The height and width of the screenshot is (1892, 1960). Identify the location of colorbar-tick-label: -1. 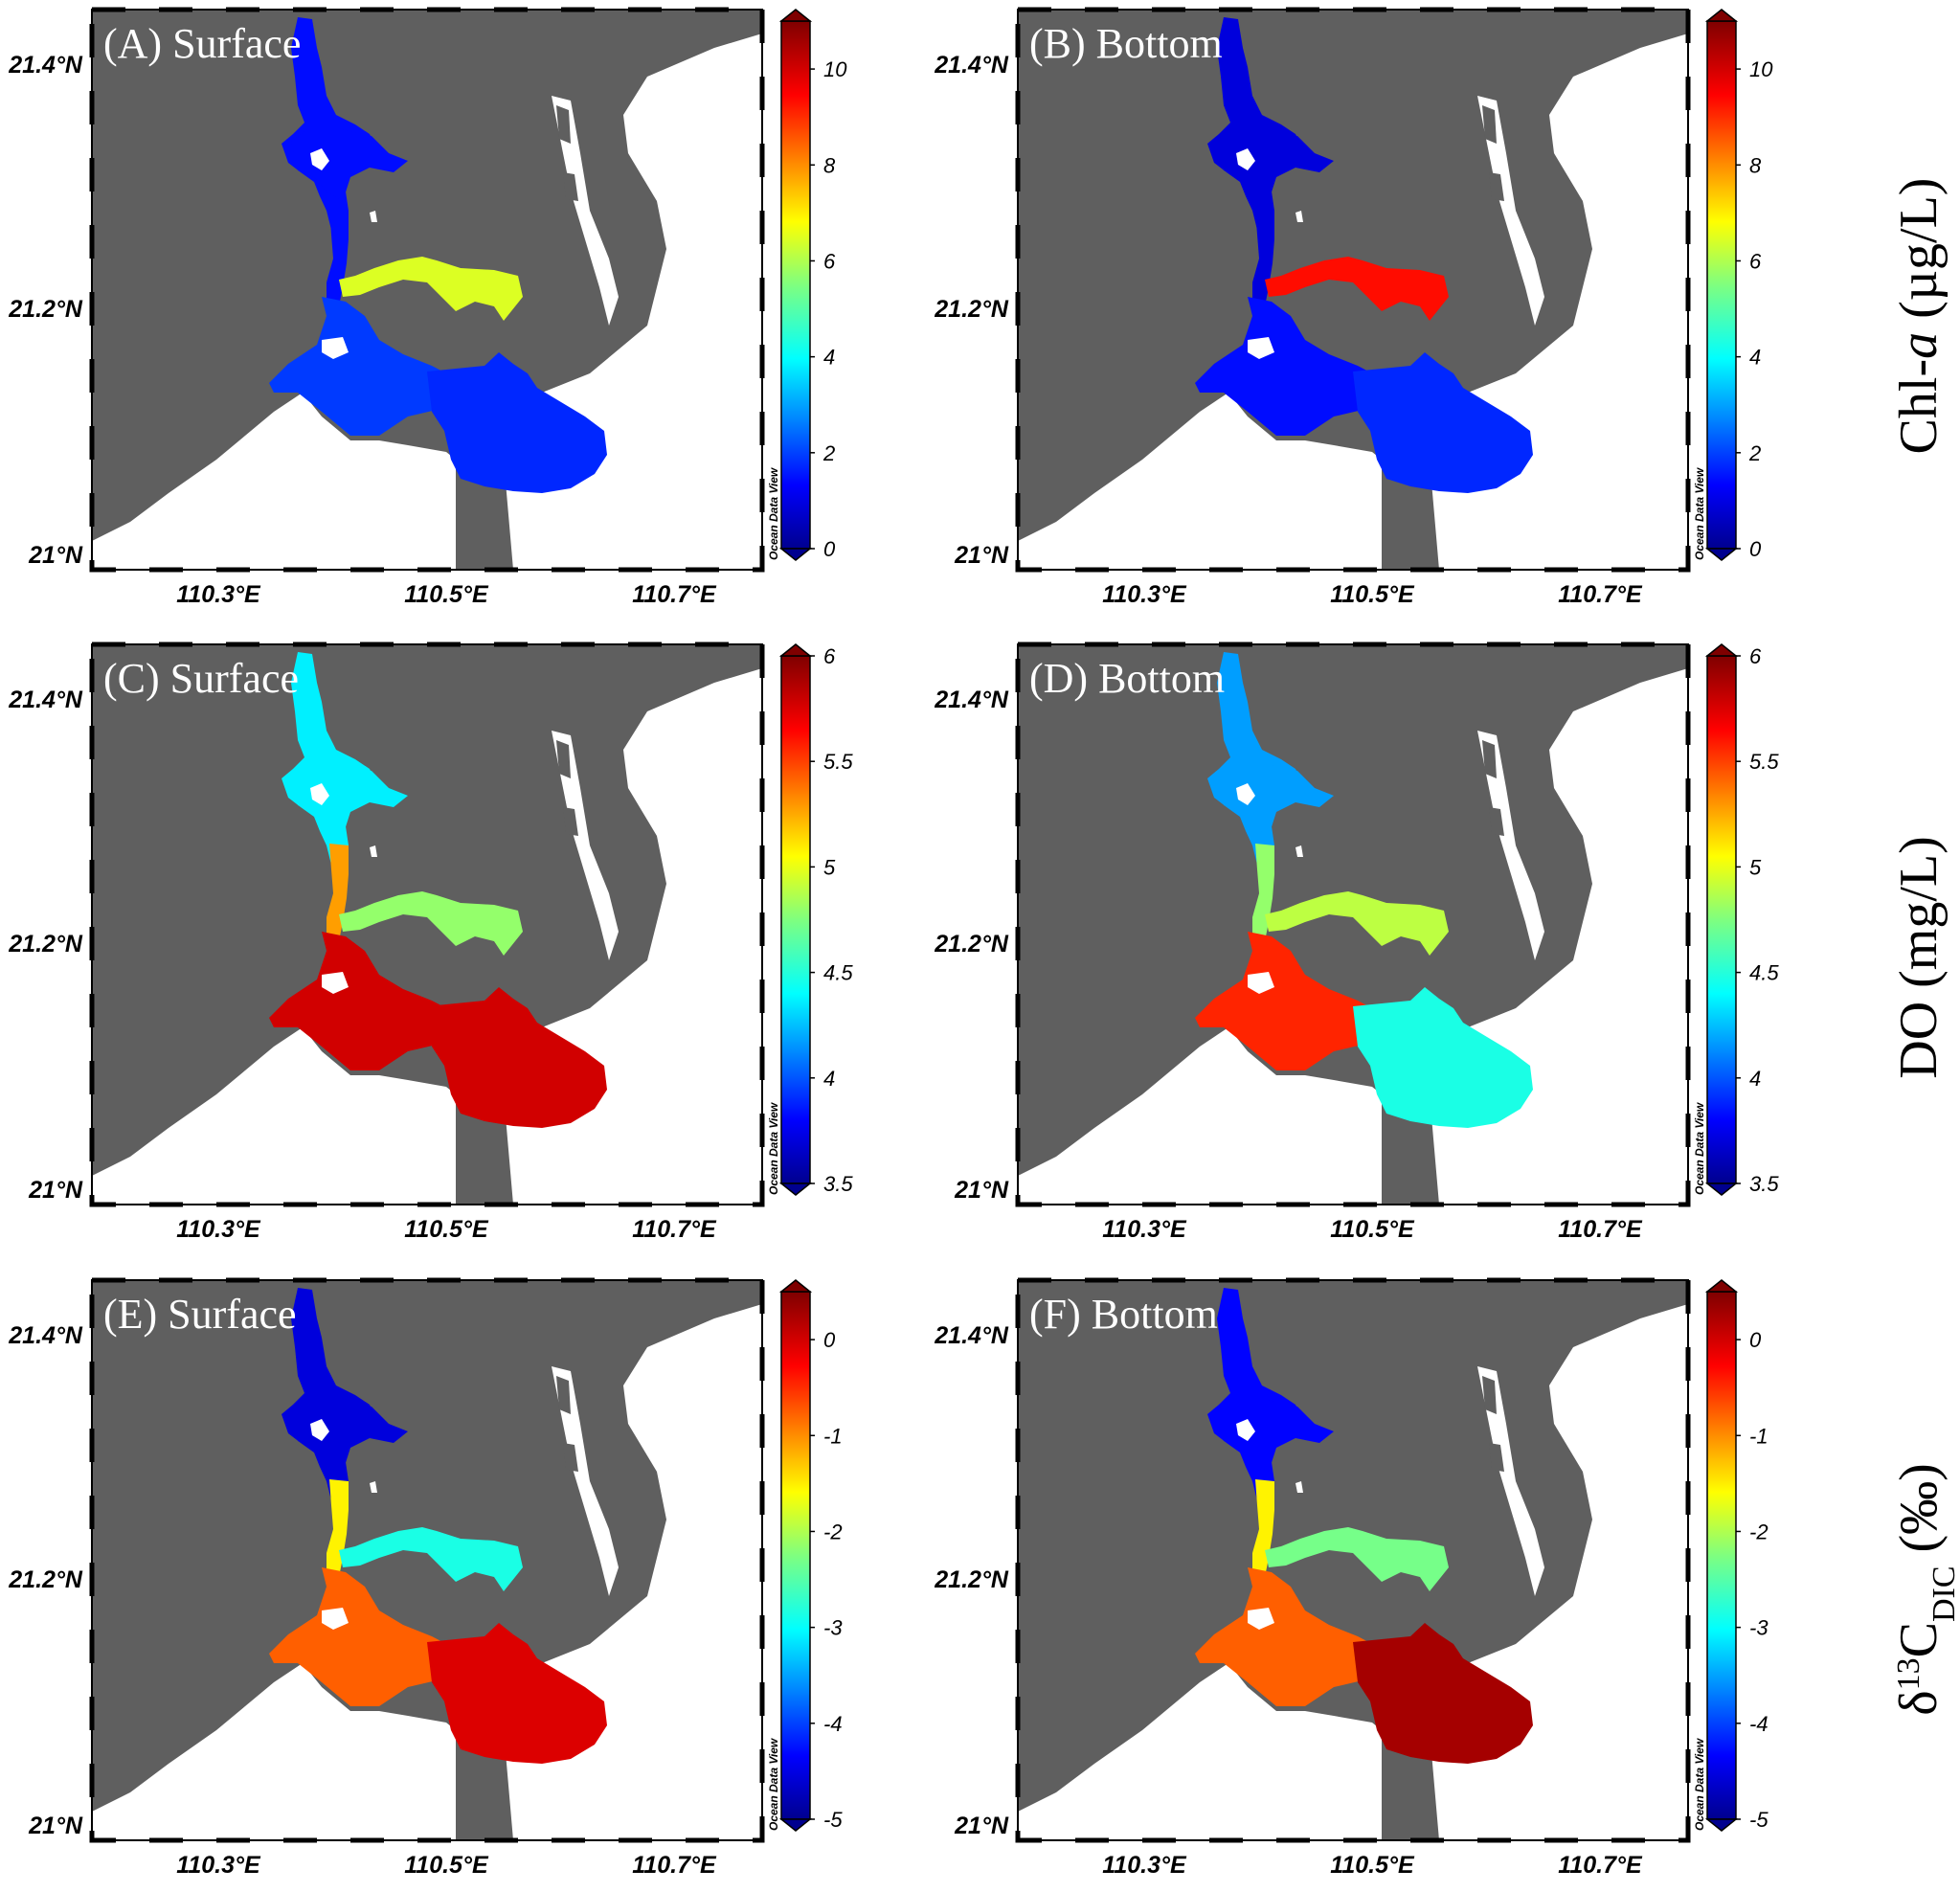
(1759, 1436).